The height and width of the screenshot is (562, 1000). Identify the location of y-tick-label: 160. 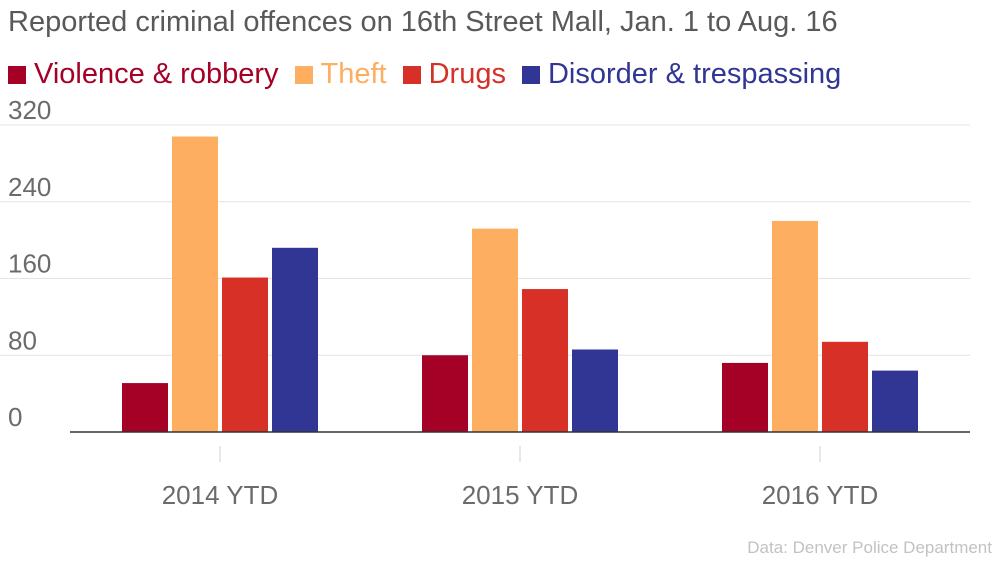
(29, 264).